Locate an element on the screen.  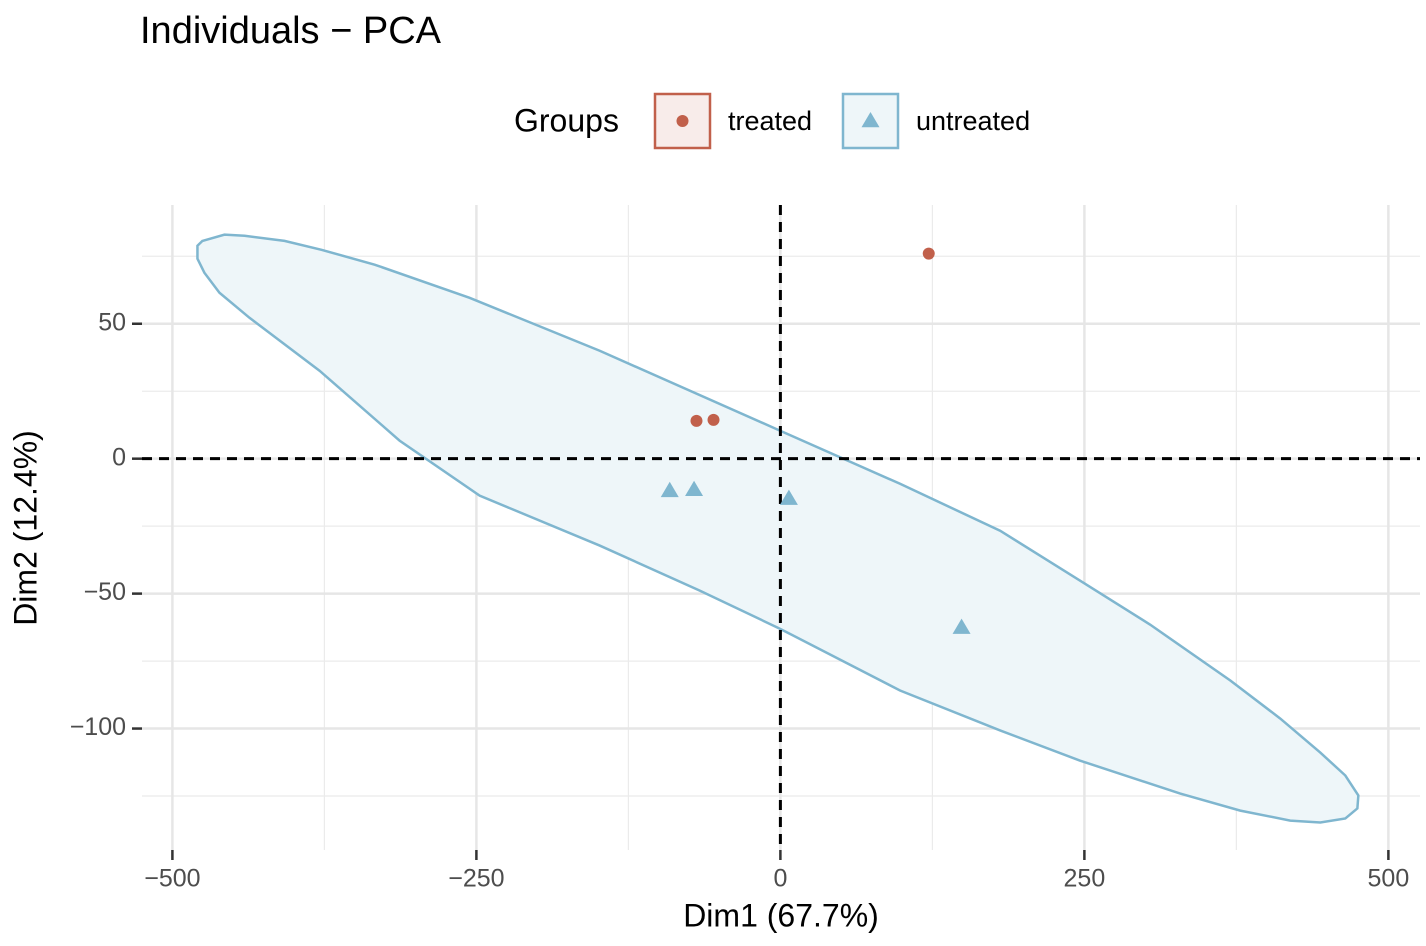
x-tick-label: −250 is located at coordinates (476, 879).